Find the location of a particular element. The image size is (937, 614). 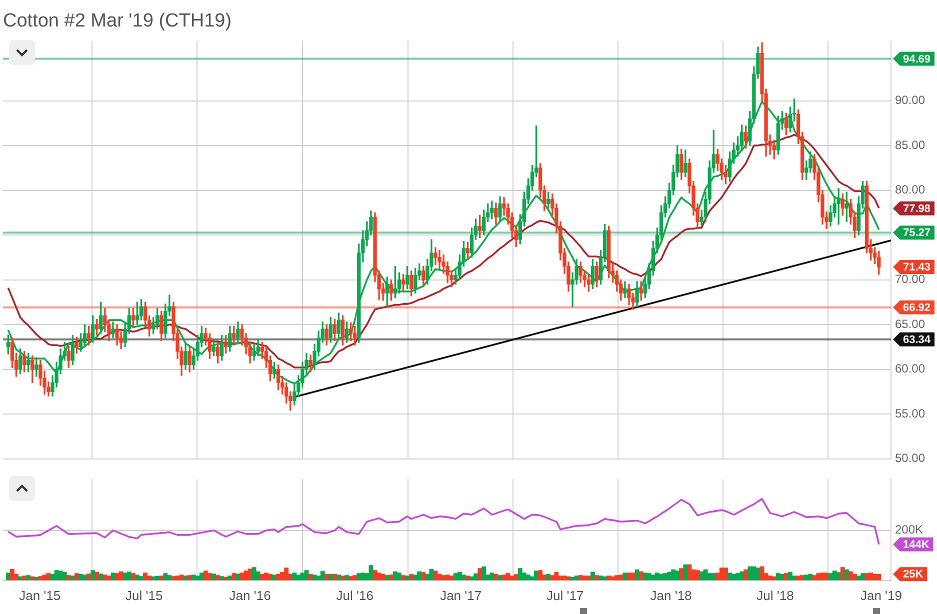

y-tick-label: 70.00 is located at coordinates (910, 279).